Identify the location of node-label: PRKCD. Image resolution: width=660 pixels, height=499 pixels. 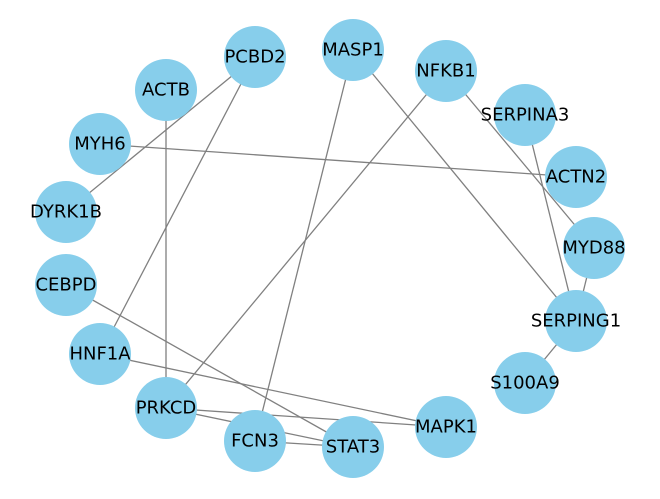
(166, 408).